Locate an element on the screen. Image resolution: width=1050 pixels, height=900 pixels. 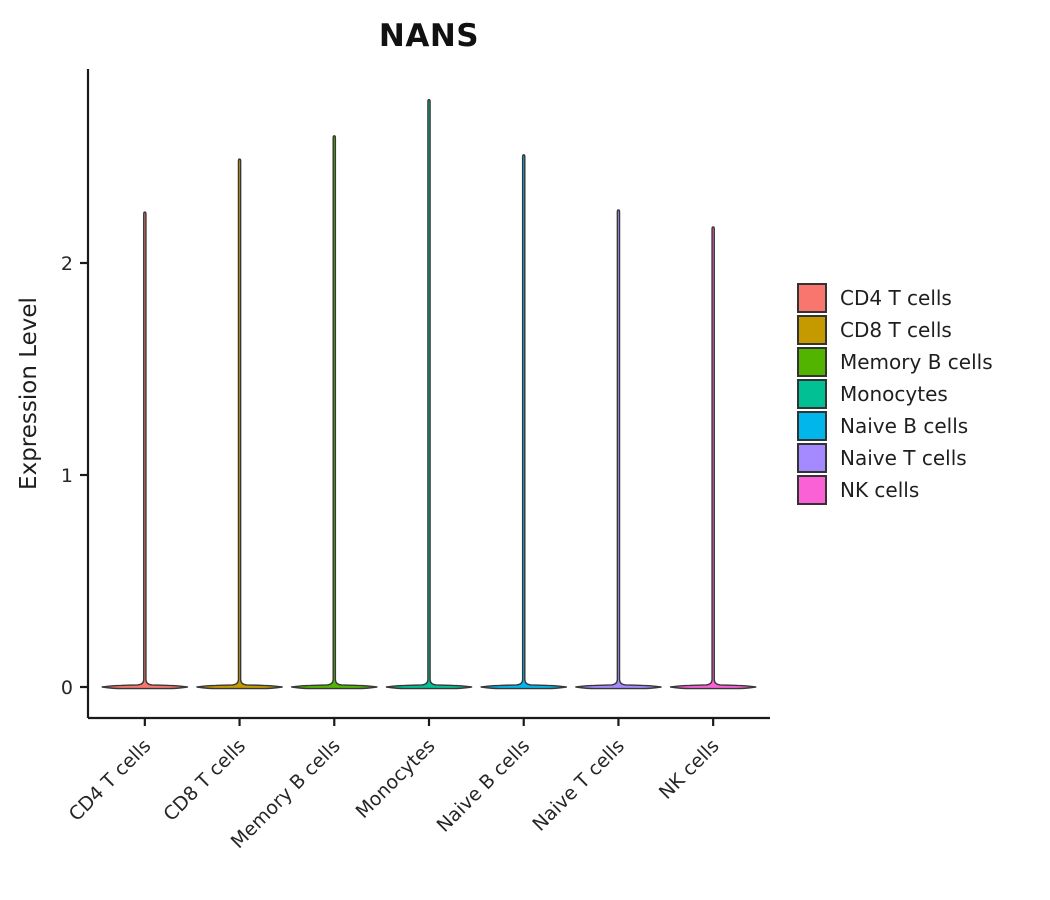
violin-nk-cells is located at coordinates (713, 458).